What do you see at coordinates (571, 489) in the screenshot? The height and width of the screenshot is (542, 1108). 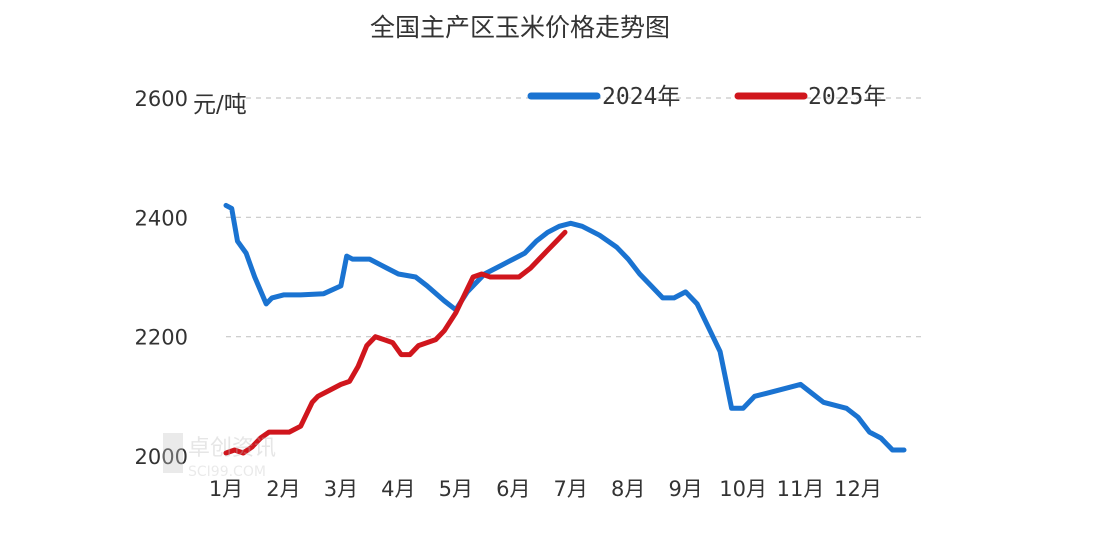 I see `x-tick-label: 7月` at bounding box center [571, 489].